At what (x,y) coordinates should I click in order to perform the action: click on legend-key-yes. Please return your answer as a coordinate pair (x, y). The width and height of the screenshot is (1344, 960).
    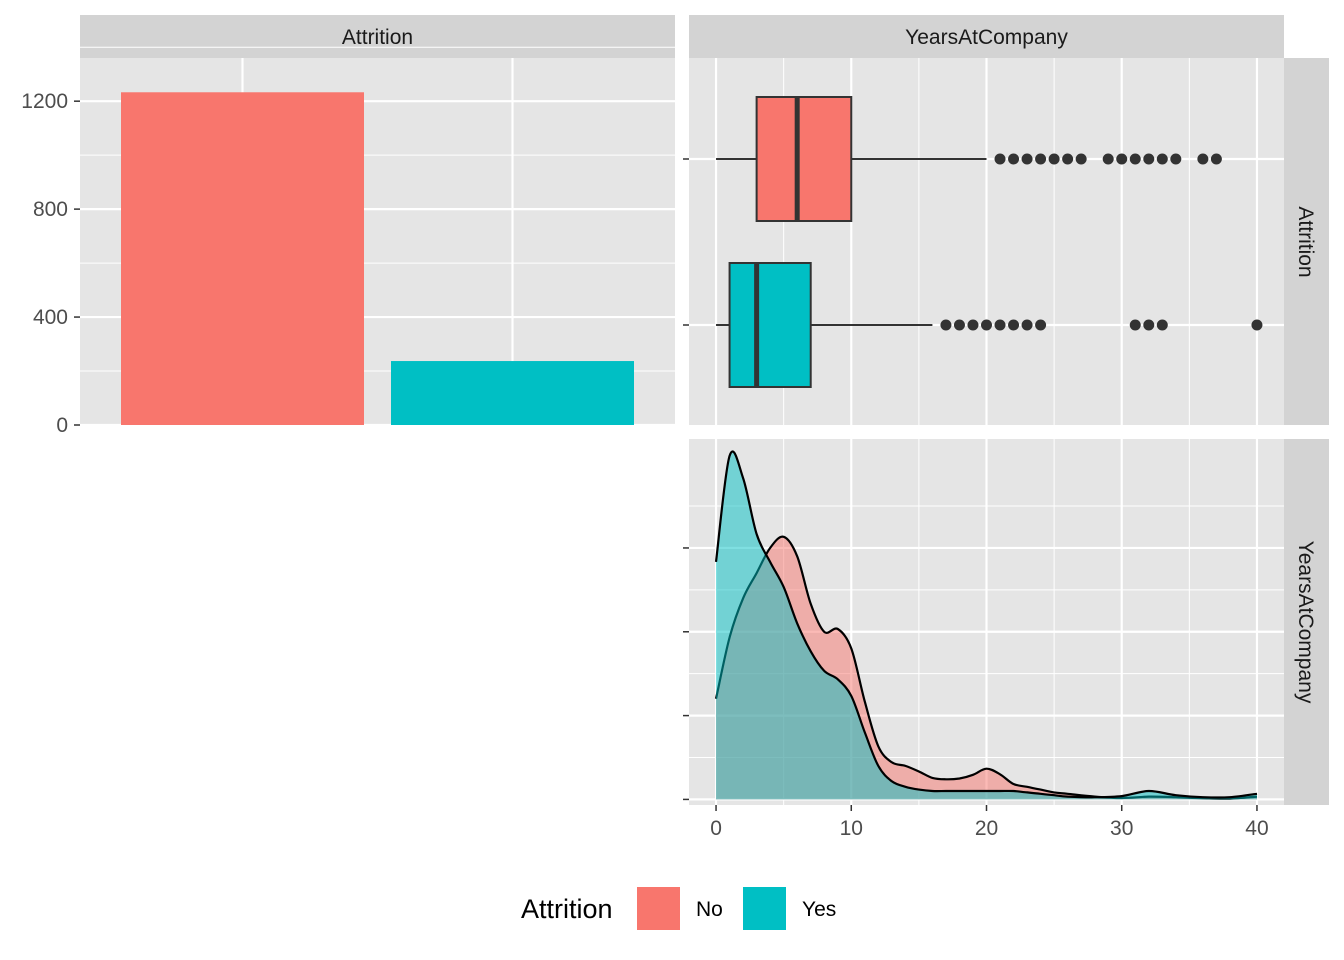
    Looking at the image, I should click on (764, 908).